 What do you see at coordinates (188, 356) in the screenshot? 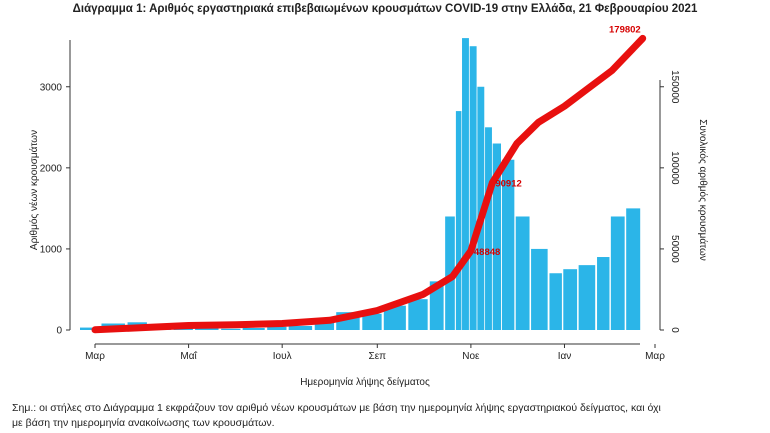
I see `x-tick-label: Μαΐ` at bounding box center [188, 356].